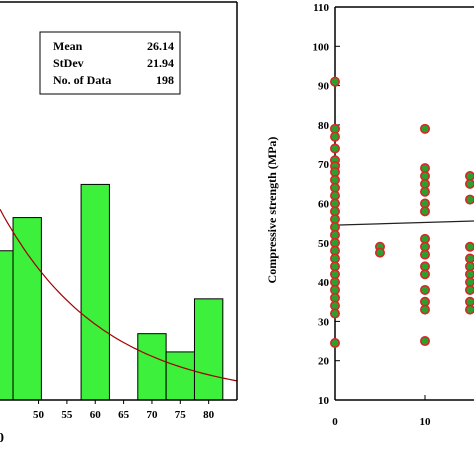 The height and width of the screenshot is (474, 474). What do you see at coordinates (82, 80) in the screenshot?
I see `stats-count-label: No. of Data` at bounding box center [82, 80].